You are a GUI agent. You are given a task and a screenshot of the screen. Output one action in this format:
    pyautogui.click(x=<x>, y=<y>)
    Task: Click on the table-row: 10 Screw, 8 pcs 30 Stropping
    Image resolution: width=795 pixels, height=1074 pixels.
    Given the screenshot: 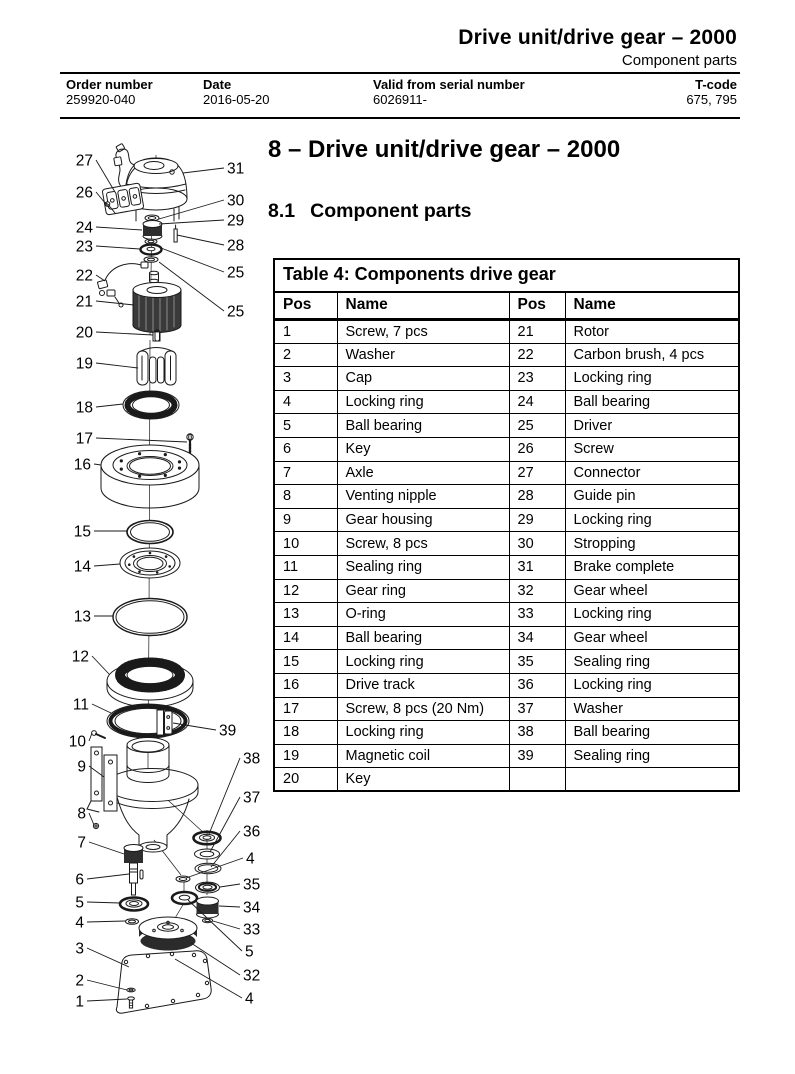 What is the action you would take?
    pyautogui.click(x=507, y=543)
    